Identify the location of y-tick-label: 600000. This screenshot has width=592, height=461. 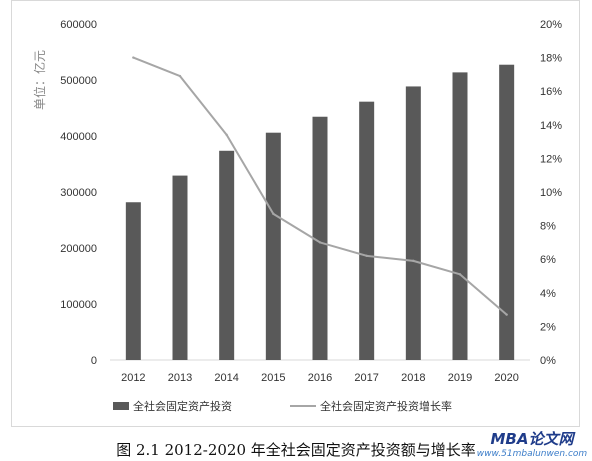
(78, 25).